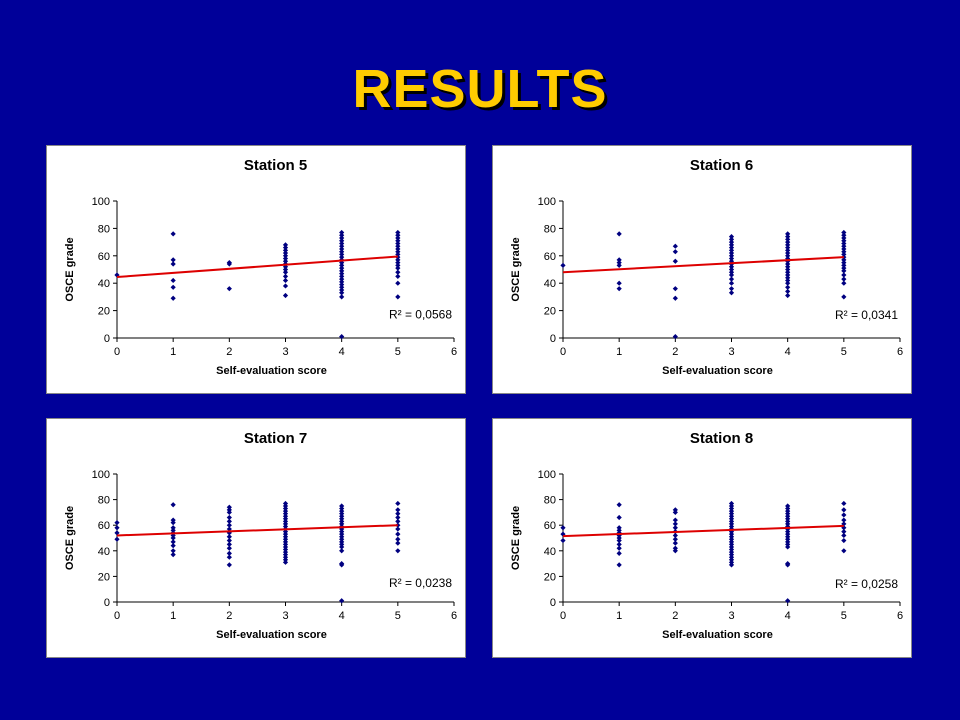  Describe the element at coordinates (550, 526) in the screenshot. I see `y-tick-label: 60` at that location.